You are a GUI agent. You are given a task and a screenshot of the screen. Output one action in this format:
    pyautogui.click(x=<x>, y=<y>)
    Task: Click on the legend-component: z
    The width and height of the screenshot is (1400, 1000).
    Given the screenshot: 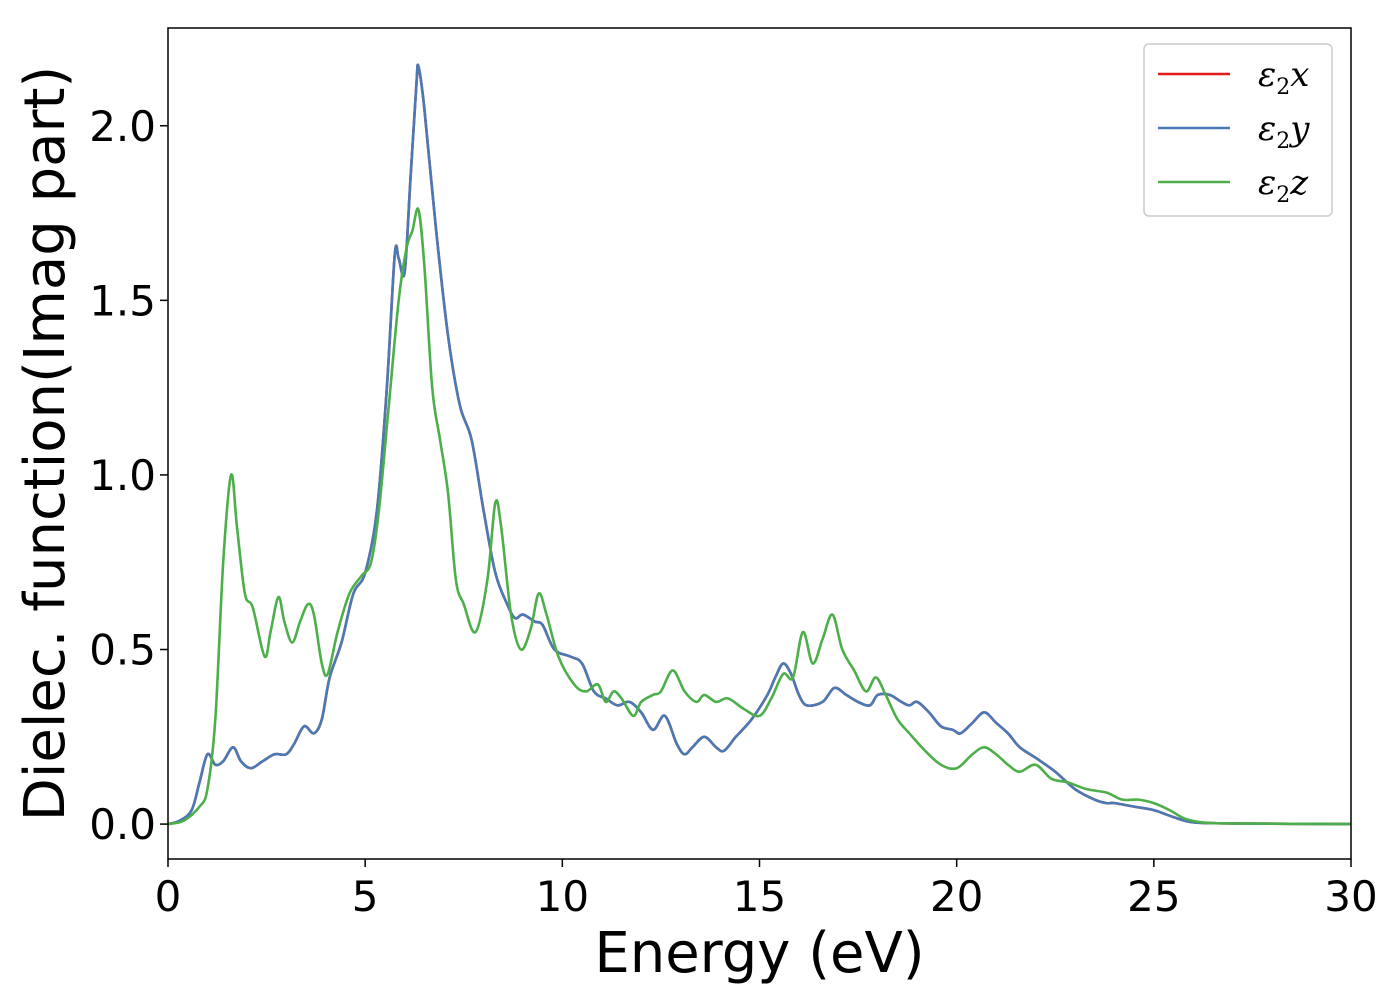 What is the action you would take?
    pyautogui.click(x=1299, y=183)
    